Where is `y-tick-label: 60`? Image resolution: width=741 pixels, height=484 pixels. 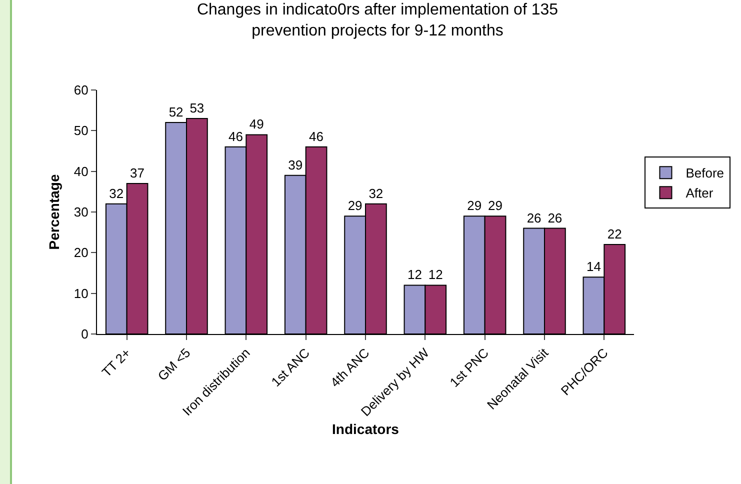 y-tick-label: 60 is located at coordinates (81, 90).